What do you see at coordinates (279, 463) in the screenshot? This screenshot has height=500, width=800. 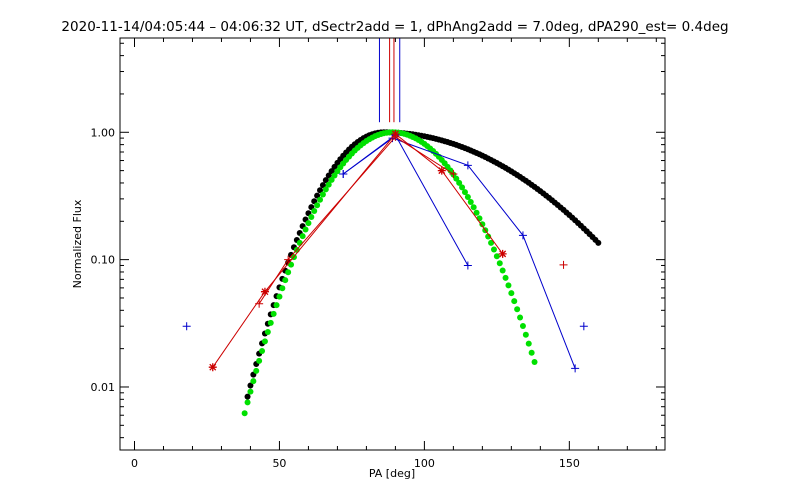 I see `x-tick-label: 50` at bounding box center [279, 463].